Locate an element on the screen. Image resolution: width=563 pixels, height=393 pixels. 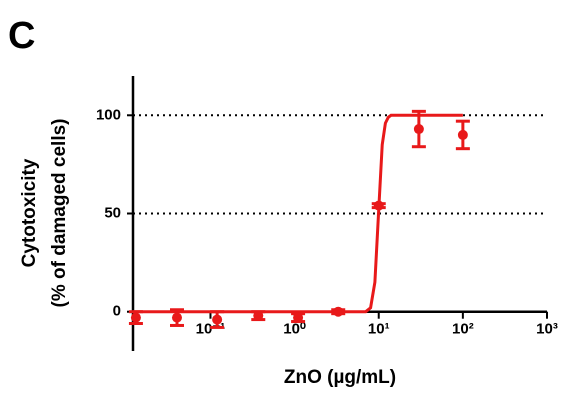
x-tick-label: 10² is located at coordinates (463, 329).